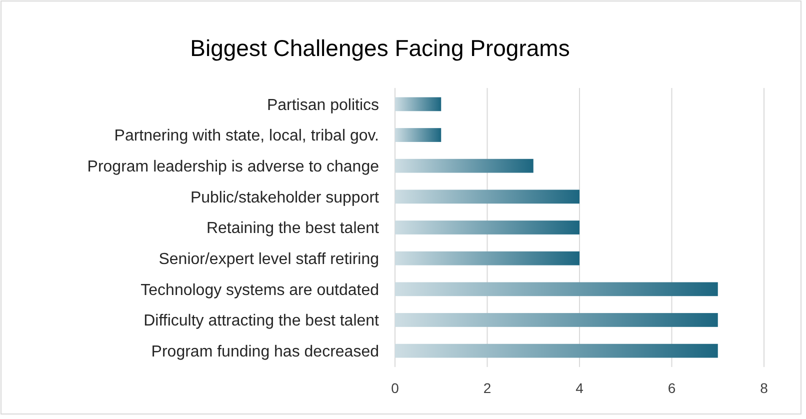  I want to click on y-tick-label: Retaining the best talent, so click(293, 229).